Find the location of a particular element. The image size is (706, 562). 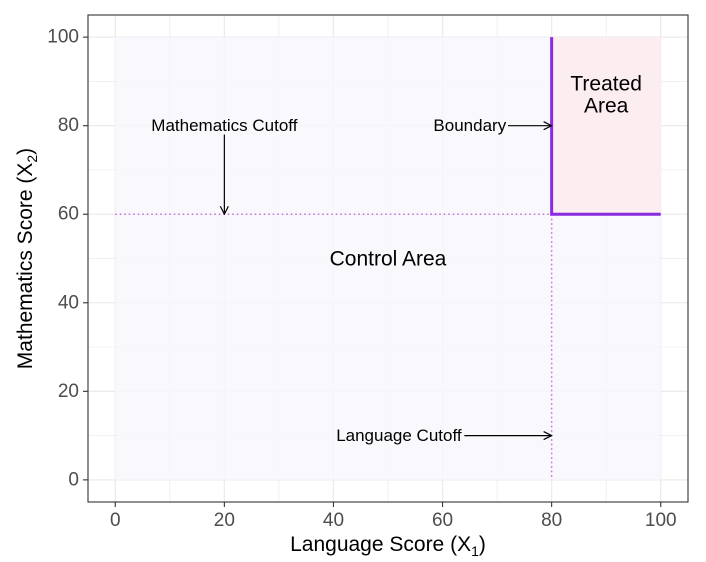

y-tick-label: 60 is located at coordinates (68, 214).